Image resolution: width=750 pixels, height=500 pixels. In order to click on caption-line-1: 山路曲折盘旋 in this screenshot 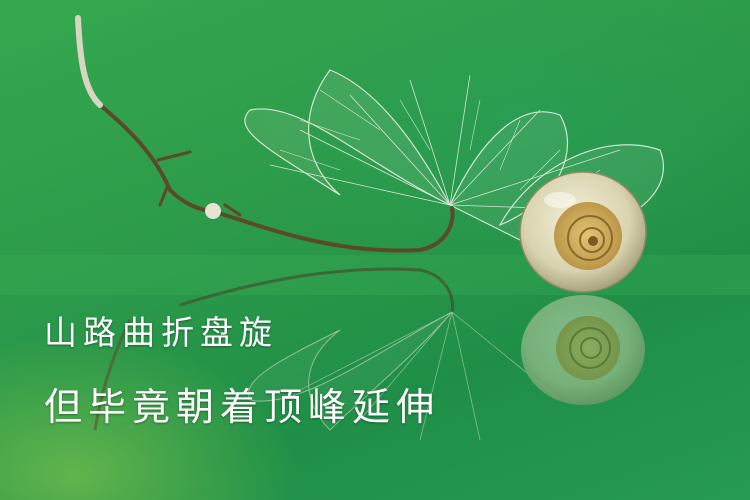, I will do `click(161, 332)`.